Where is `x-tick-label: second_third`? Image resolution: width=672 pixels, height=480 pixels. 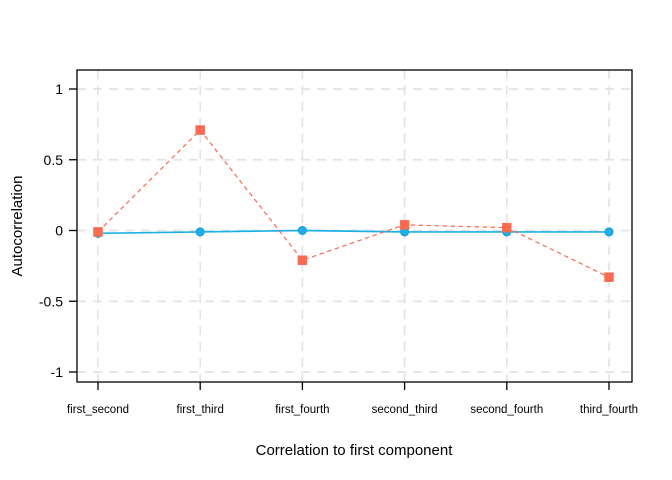
x-tick-label: second_third is located at coordinates (405, 410).